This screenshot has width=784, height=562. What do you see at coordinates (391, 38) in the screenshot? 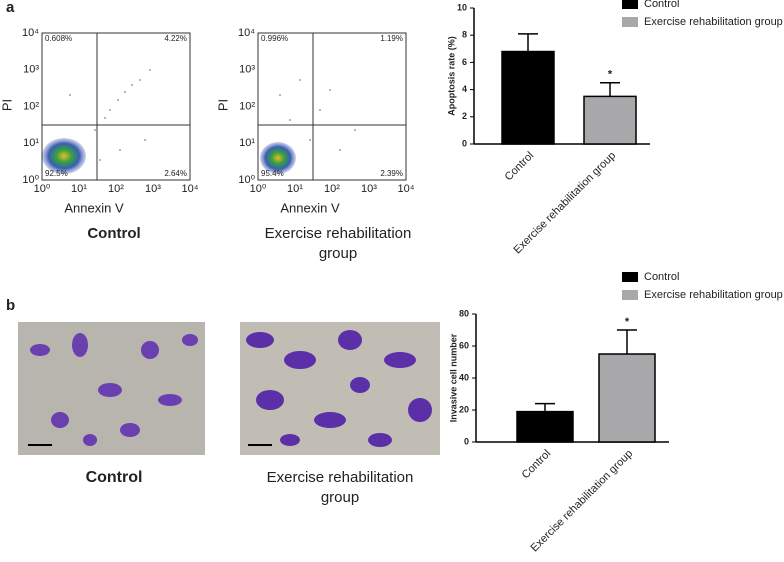
I see `quadrant-percent: 1.19%` at bounding box center [391, 38].